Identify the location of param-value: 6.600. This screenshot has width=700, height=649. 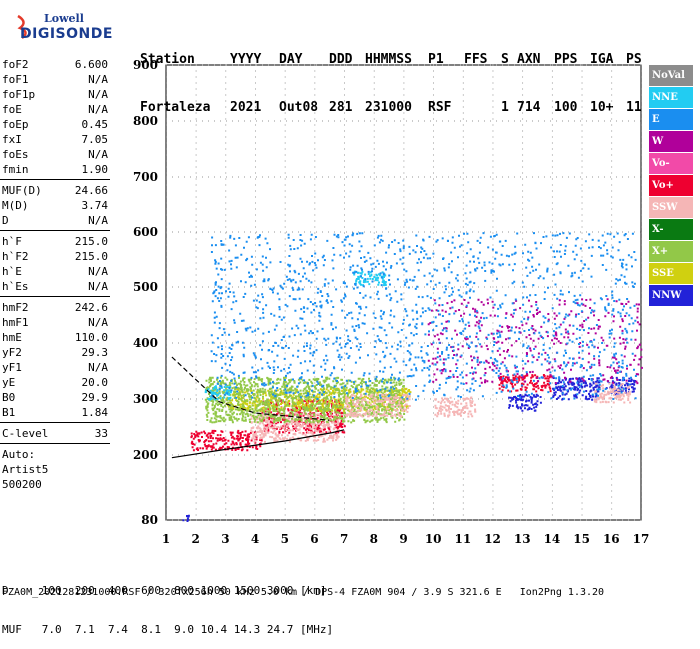
(91, 64).